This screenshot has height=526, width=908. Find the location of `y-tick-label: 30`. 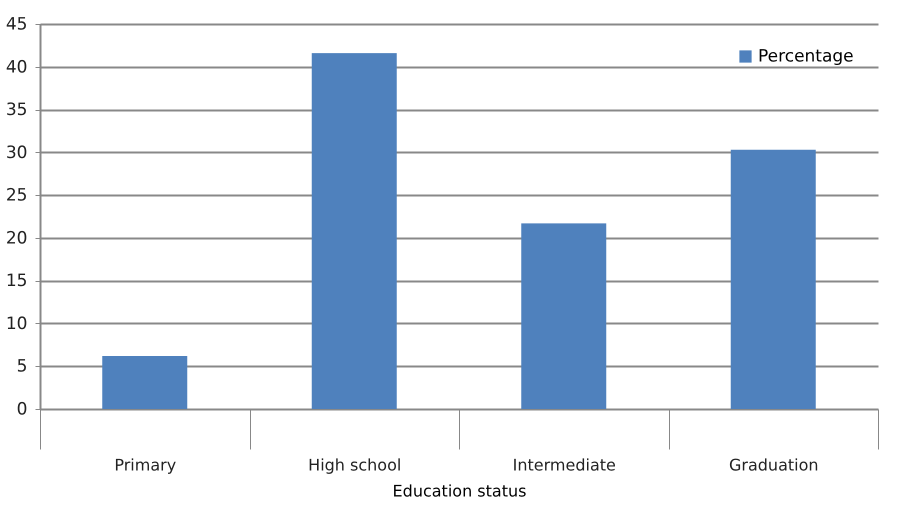

y-tick-label: 30 is located at coordinates (17, 152).